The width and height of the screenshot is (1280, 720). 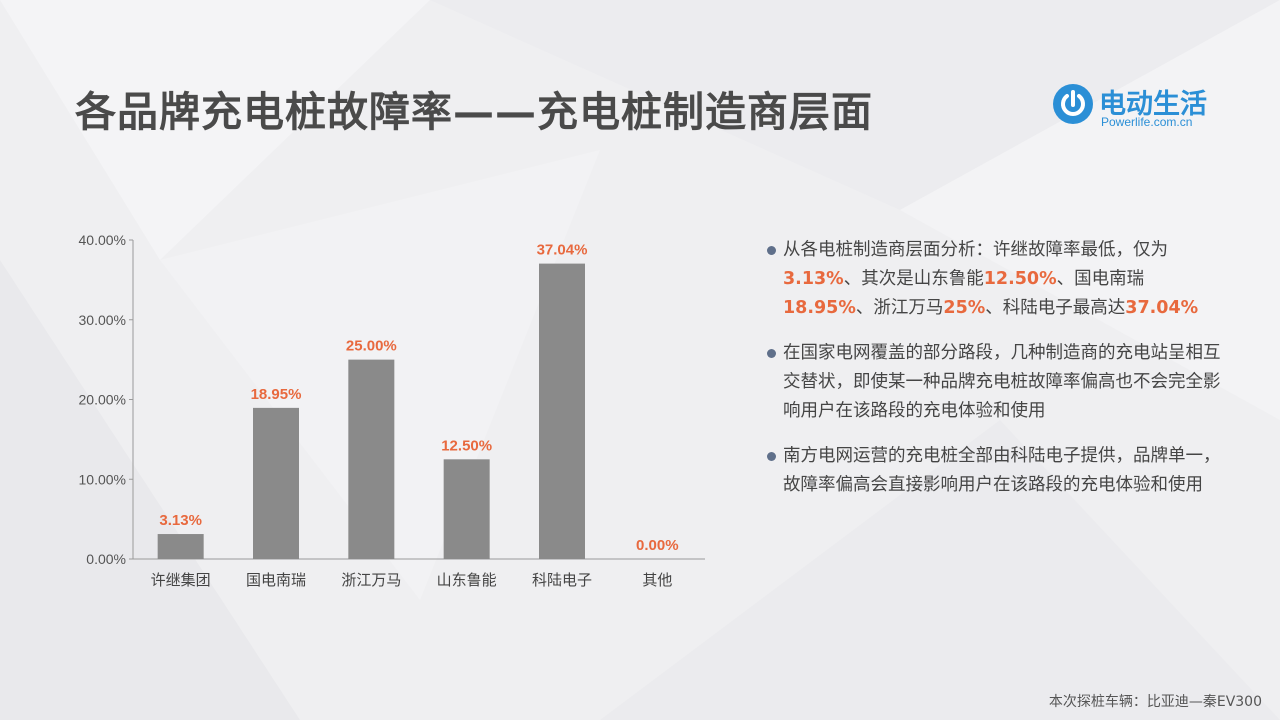 What do you see at coordinates (562, 250) in the screenshot?
I see `data-label: 37.04%` at bounding box center [562, 250].